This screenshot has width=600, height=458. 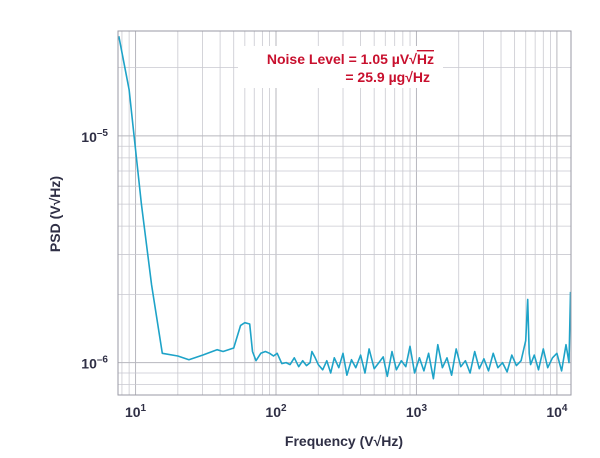 I want to click on x-tick-labels: 10¹ 10² 10³ 10⁴, so click(x=346, y=411).